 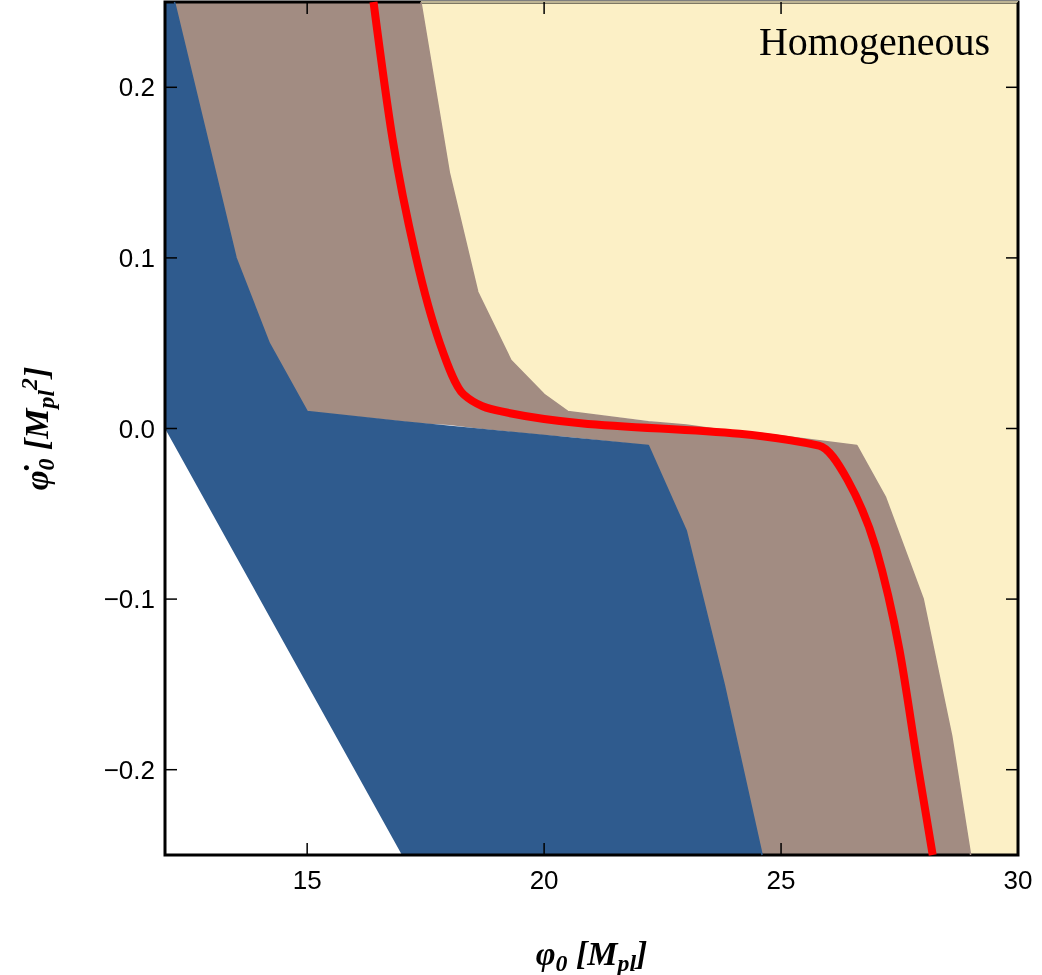 I want to click on y-tick-label: 0.1, so click(x=136, y=257).